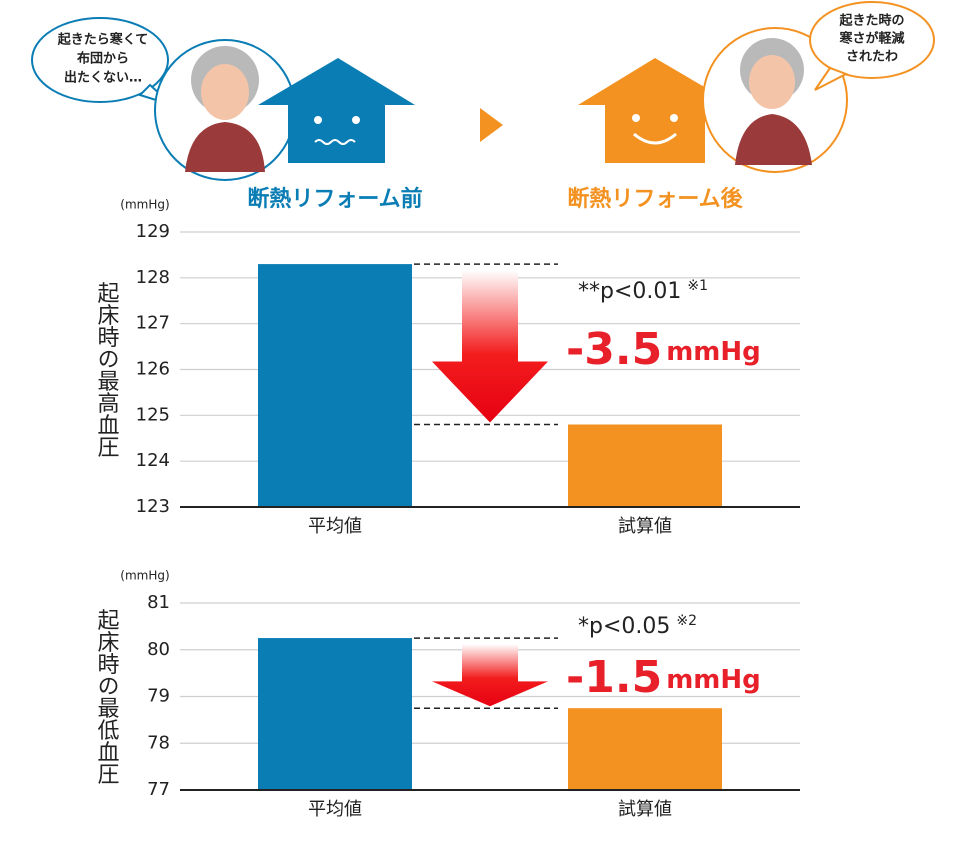 This screenshot has width=970, height=842. Describe the element at coordinates (153, 231) in the screenshot. I see `y-tick-label: 129` at that location.